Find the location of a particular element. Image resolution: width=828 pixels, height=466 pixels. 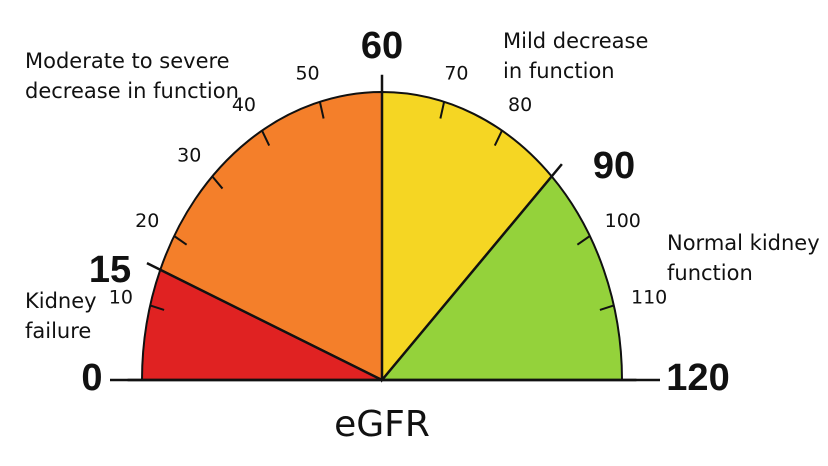

band-label: failure is located at coordinates (58, 331).